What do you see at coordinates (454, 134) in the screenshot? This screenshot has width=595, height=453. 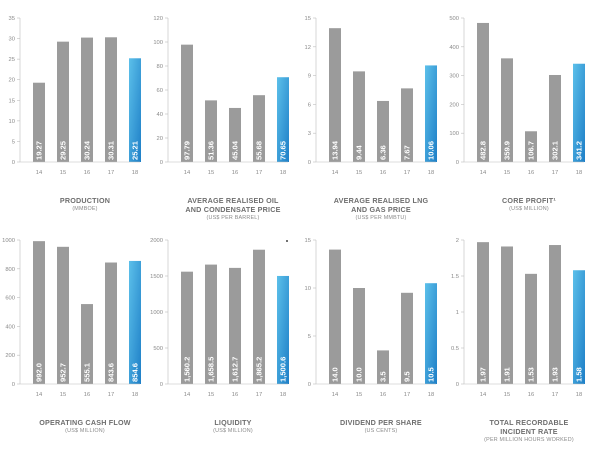 I see `y-tick-label: 100` at bounding box center [454, 134].